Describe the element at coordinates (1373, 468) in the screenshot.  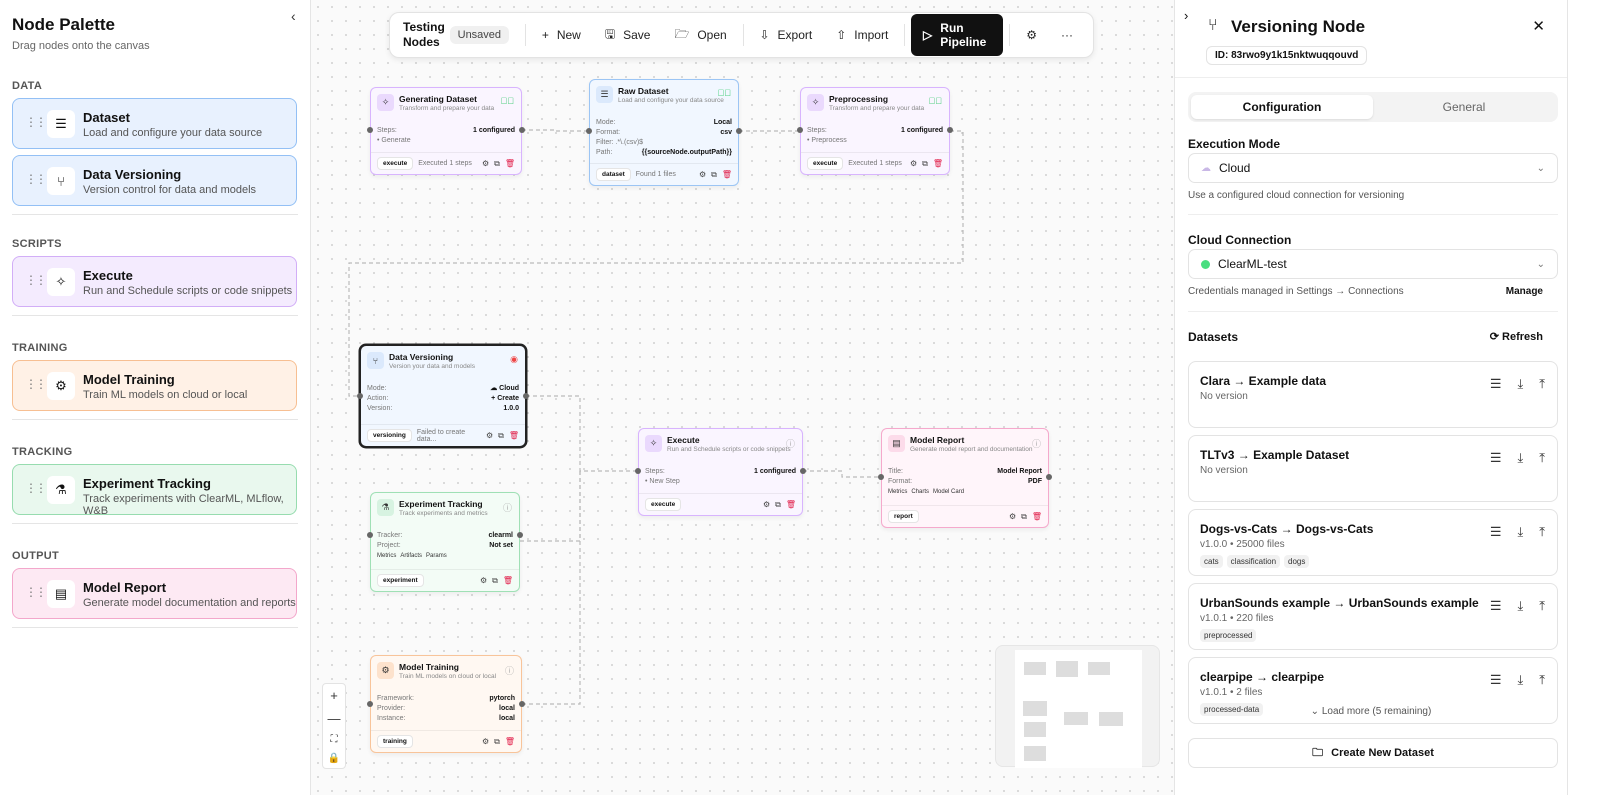
I see `dataset-card: TLTv3 → Example Dataset No version ☰ ⤓ ⤒` at that location.